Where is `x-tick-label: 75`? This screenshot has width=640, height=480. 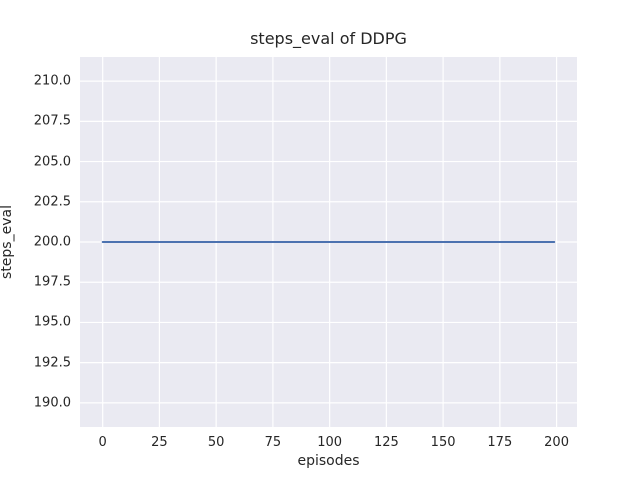
x-tick-label: 75 is located at coordinates (273, 442).